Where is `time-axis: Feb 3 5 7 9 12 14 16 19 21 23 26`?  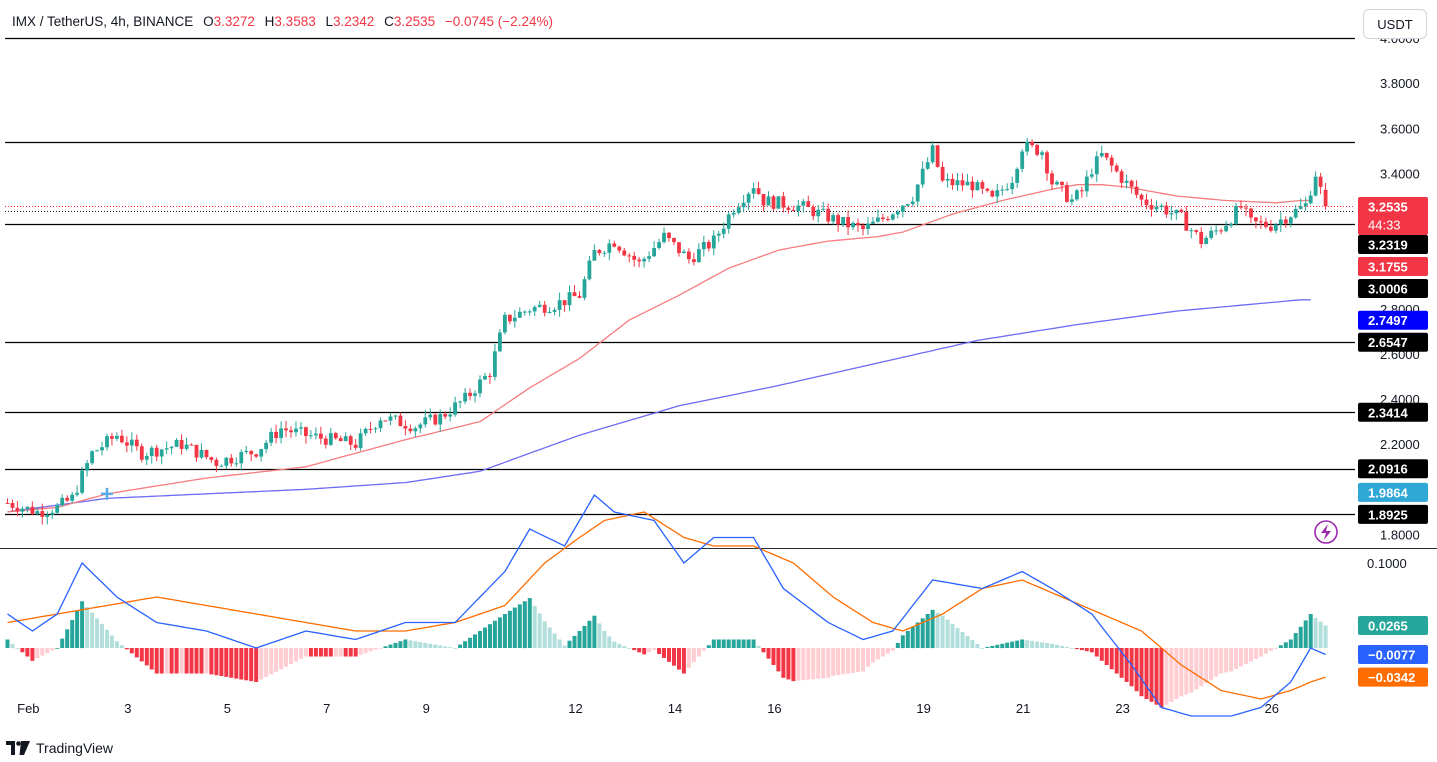
time-axis: Feb 3 5 7 9 12 14 16 19 21 23 26 is located at coordinates (648, 708).